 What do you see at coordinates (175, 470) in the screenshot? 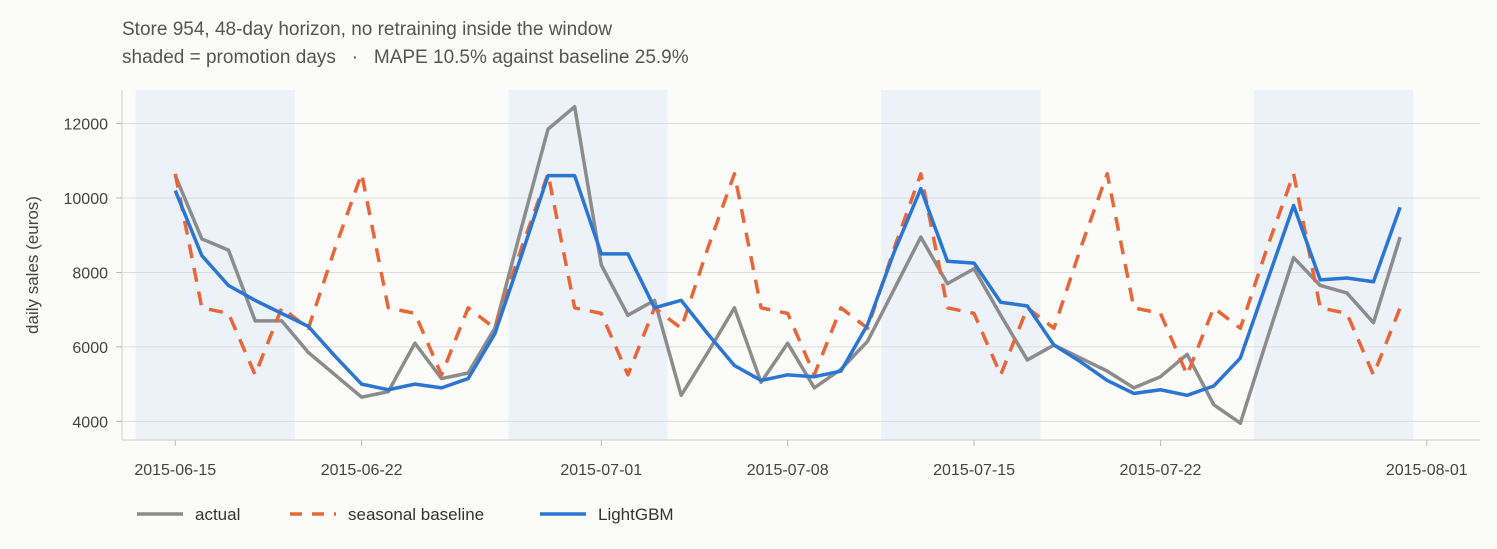
I see `x-tick-label: 2015-06-15` at bounding box center [175, 470].